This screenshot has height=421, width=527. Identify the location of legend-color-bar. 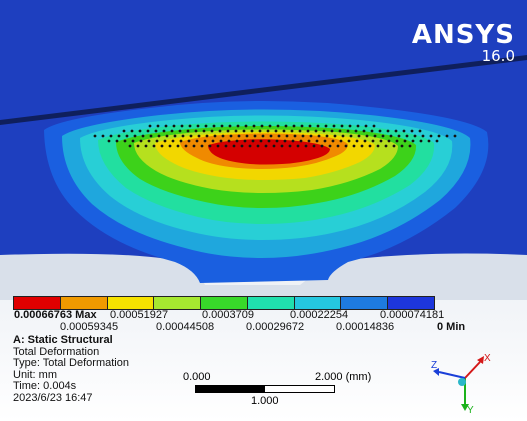
(224, 303).